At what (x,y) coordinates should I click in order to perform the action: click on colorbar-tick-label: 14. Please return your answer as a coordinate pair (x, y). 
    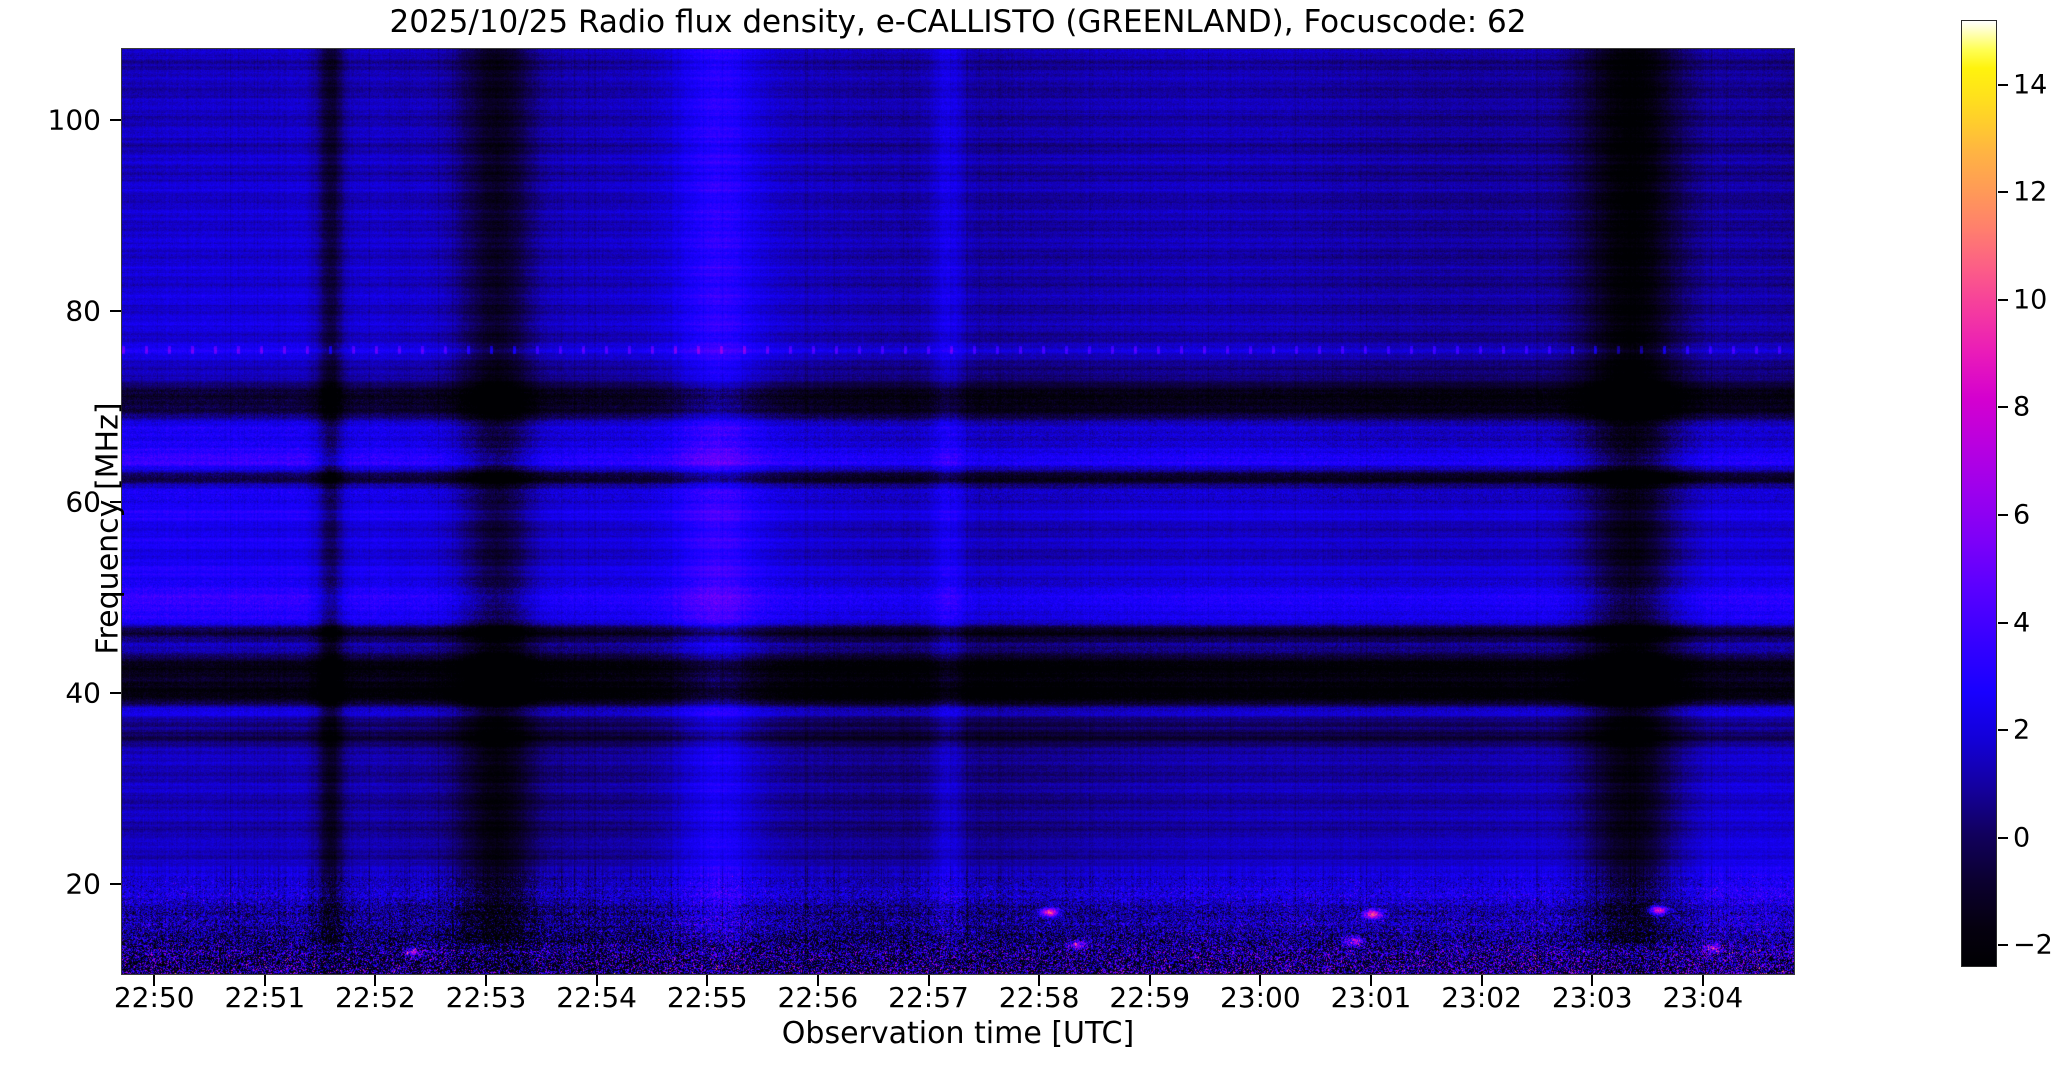
    Looking at the image, I should click on (2030, 85).